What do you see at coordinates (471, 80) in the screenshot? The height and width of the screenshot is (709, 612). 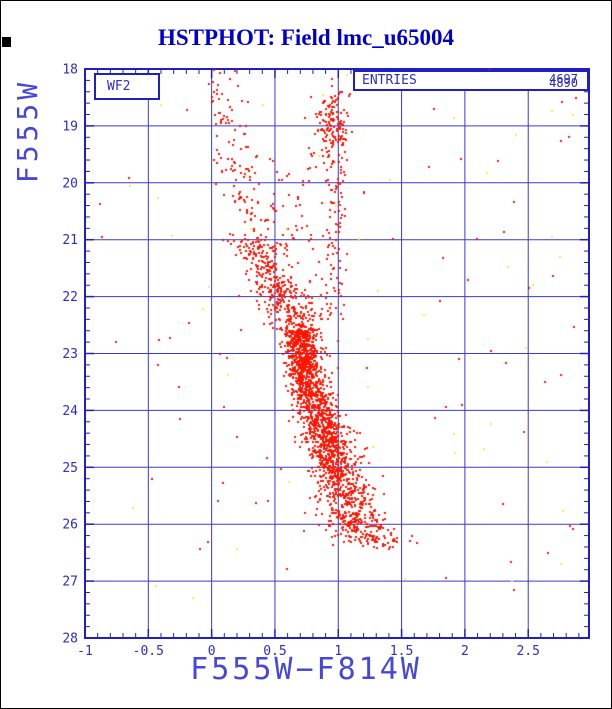 I see `entries-stats-box: ENTRIES 4697 4890` at bounding box center [471, 80].